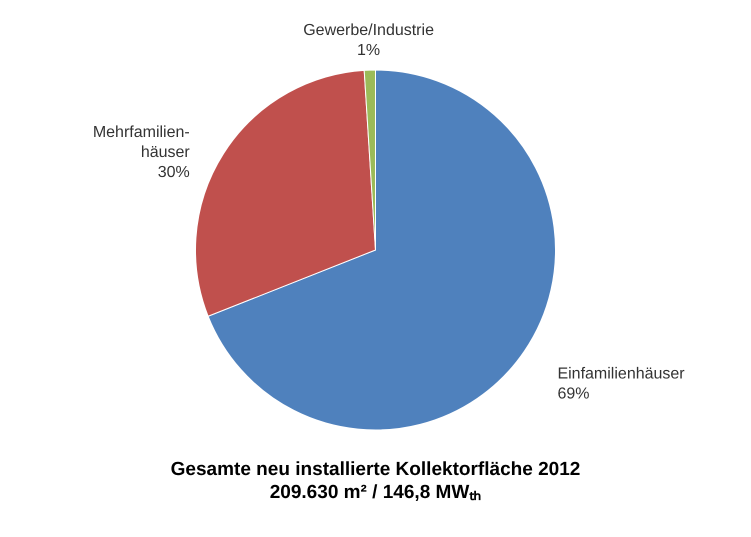 Image resolution: width=751 pixels, height=537 pixels. I want to click on data-label: 1%, so click(368, 51).